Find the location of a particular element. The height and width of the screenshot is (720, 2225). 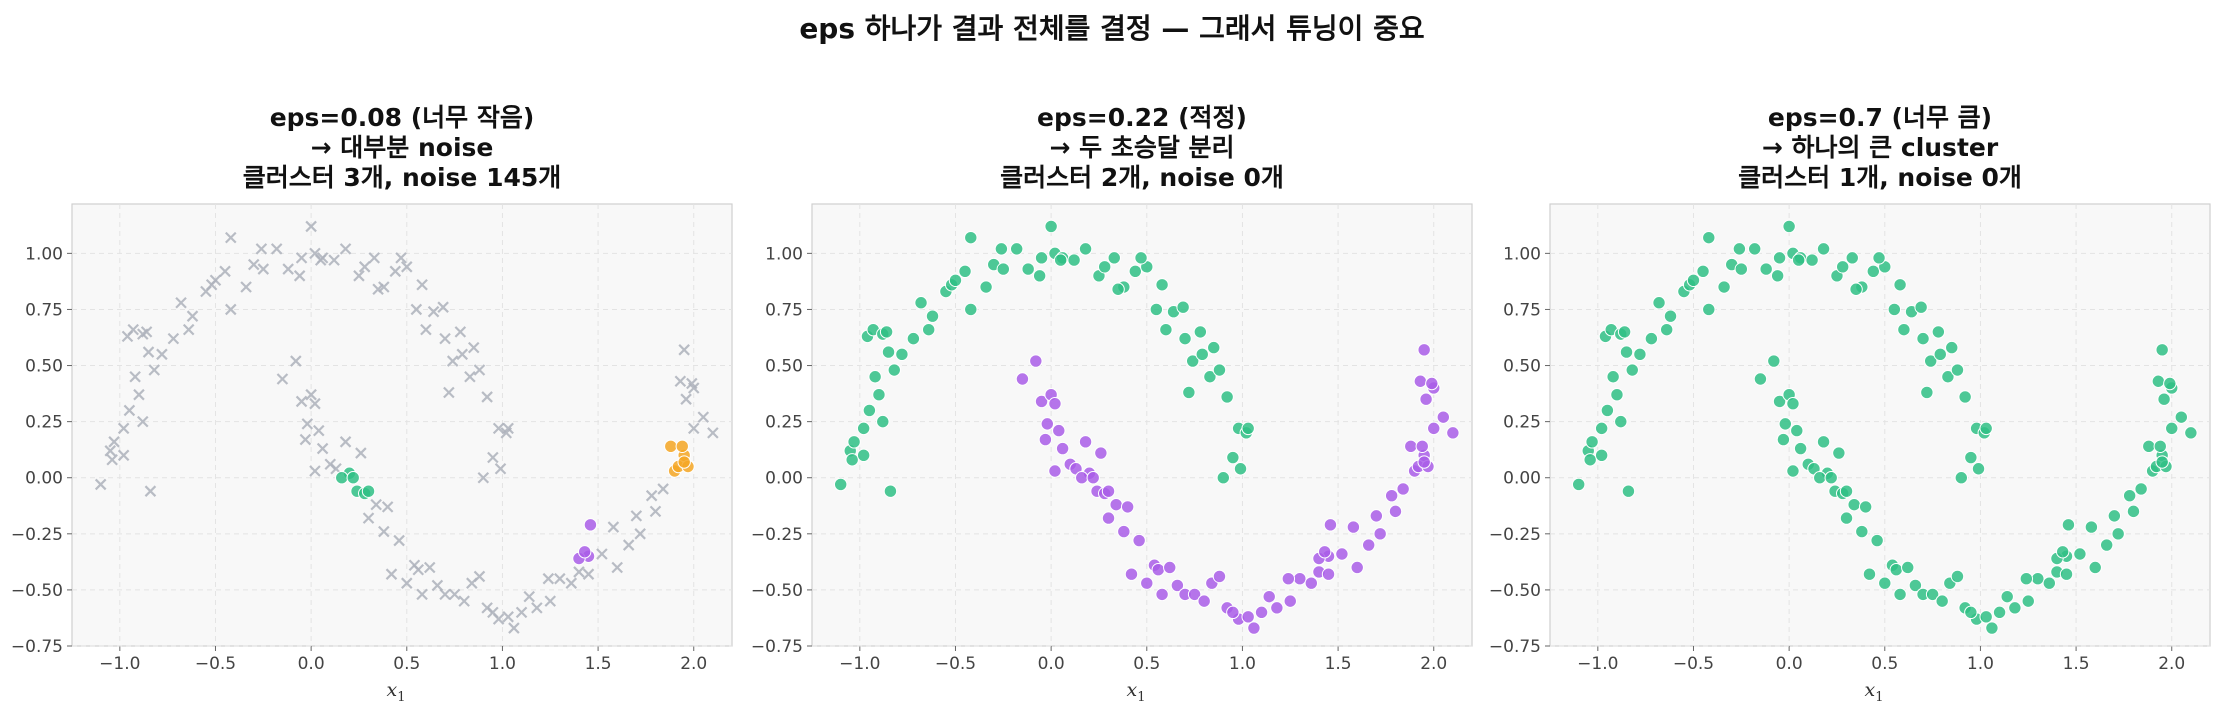

figure-suptitle: eps 하나가 결과 전체를 결정 — 그래서 튜닝이 중요 is located at coordinates (1111, 28).